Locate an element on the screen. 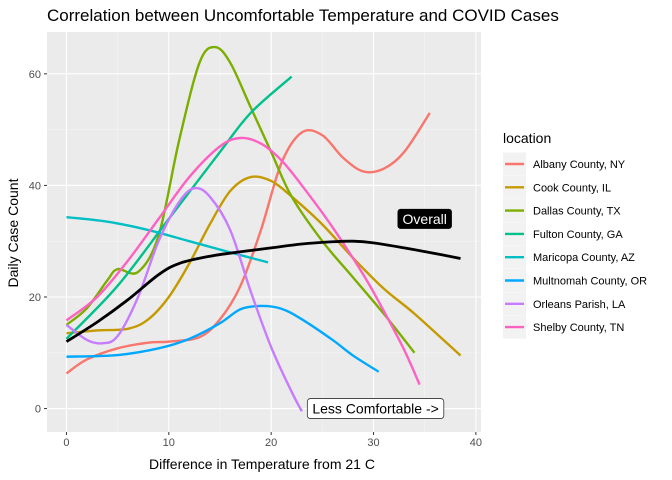  x-tick-label: 30 is located at coordinates (373, 443).